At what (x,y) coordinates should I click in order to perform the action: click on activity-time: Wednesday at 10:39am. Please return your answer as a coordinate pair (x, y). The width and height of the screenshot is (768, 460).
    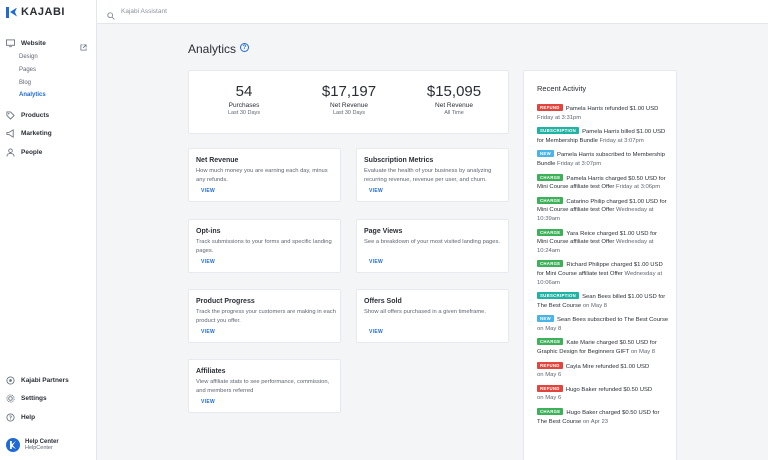
    Looking at the image, I should click on (595, 214).